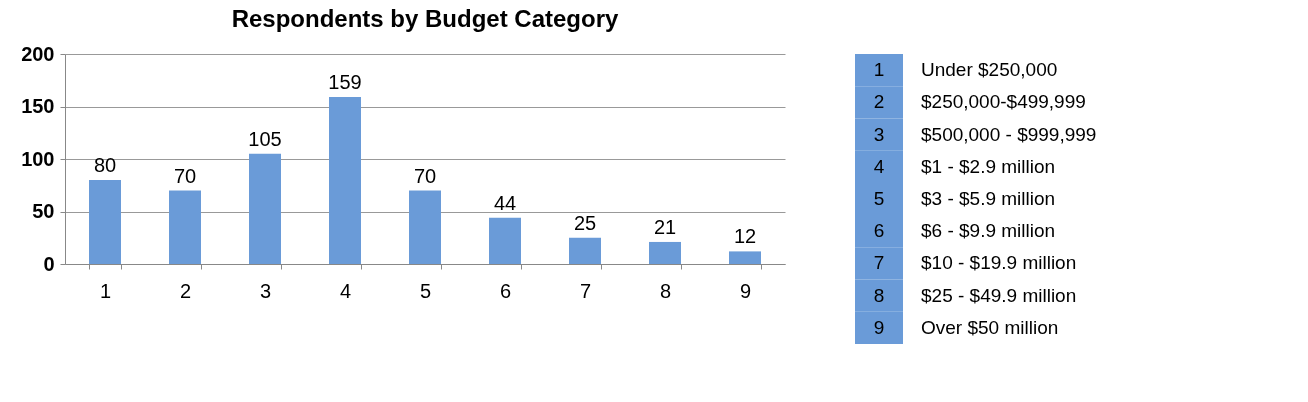 The width and height of the screenshot is (1308, 402). What do you see at coordinates (43, 211) in the screenshot?
I see `y-tick-label: 50` at bounding box center [43, 211].